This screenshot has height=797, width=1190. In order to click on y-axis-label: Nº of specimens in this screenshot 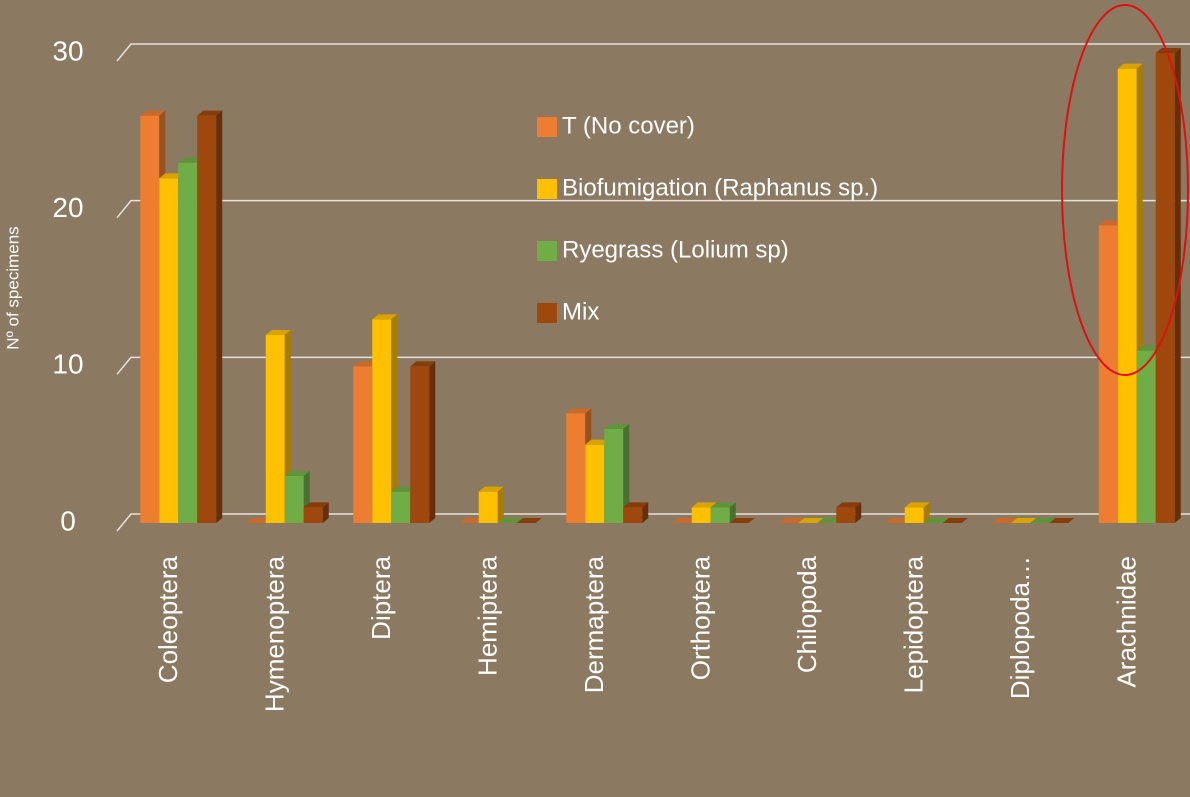, I will do `click(12, 287)`.